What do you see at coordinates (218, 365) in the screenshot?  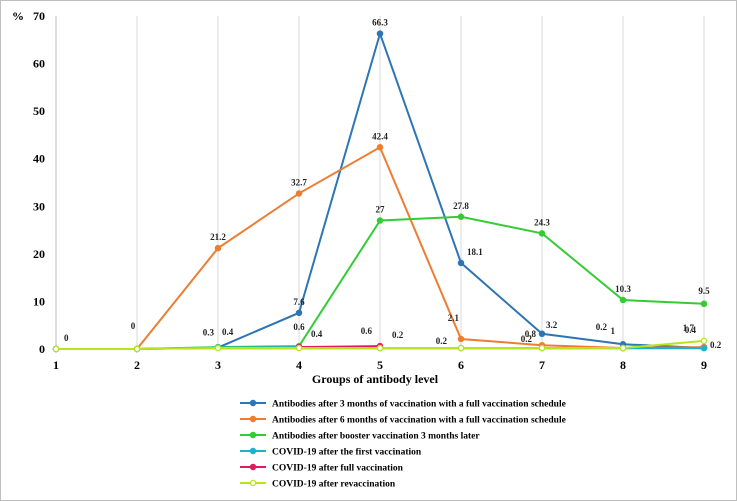 I see `x-tick-label: 3` at bounding box center [218, 365].